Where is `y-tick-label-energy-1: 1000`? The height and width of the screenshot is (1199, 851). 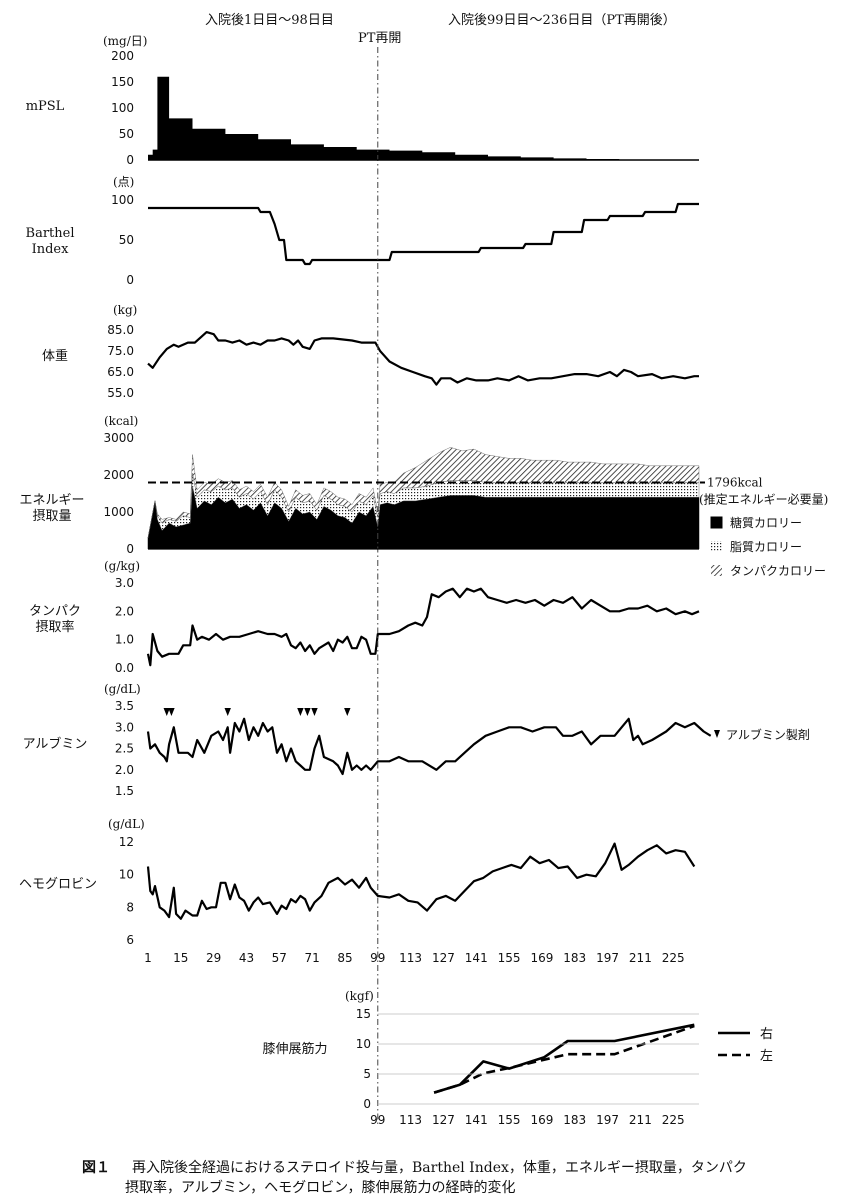 y-tick-label-energy-1: 1000 is located at coordinates (118, 512).